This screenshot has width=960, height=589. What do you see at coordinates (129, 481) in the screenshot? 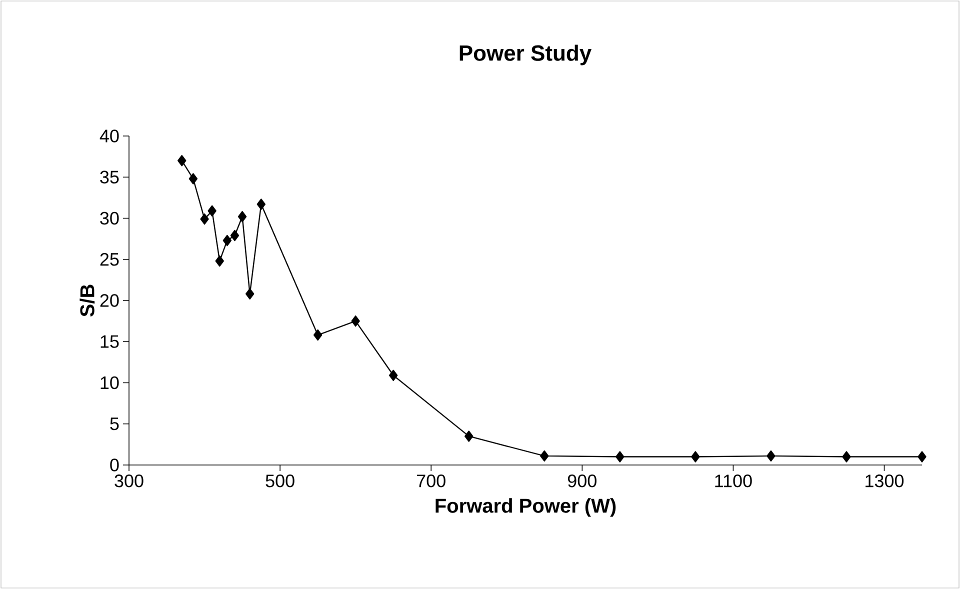
I see `x-tick-label: 300` at bounding box center [129, 481].